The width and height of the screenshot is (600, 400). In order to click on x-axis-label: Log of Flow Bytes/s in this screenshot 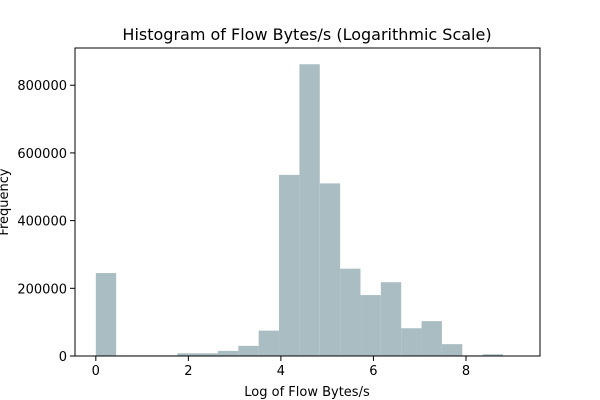, I will do `click(307, 392)`.